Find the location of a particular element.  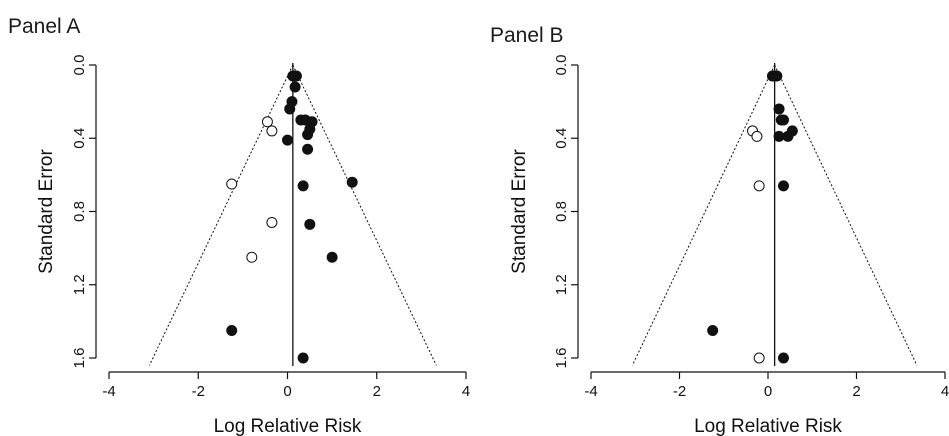

panel-a-title: Panel A is located at coordinates (44, 26).